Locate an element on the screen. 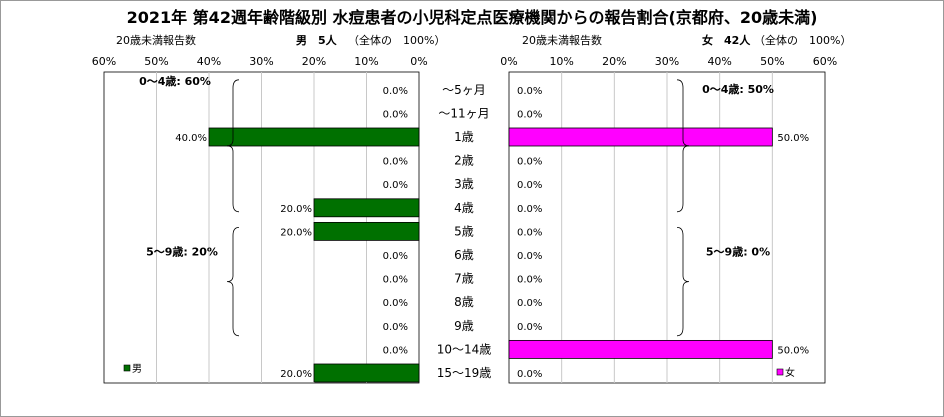 The width and height of the screenshot is (944, 417). female-tick-label: 30% is located at coordinates (667, 61).